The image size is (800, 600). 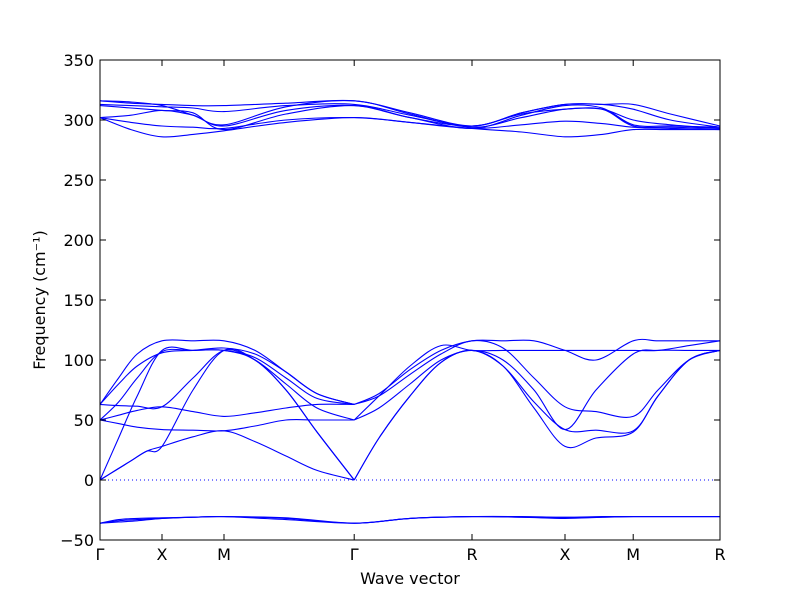 What do you see at coordinates (77, 540) in the screenshot?
I see `y-tick-label: −50` at bounding box center [77, 540].